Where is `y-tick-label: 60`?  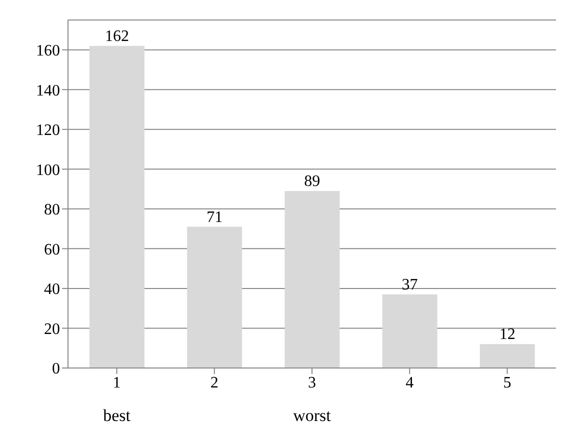
y-tick-label: 60 is located at coordinates (52, 249).